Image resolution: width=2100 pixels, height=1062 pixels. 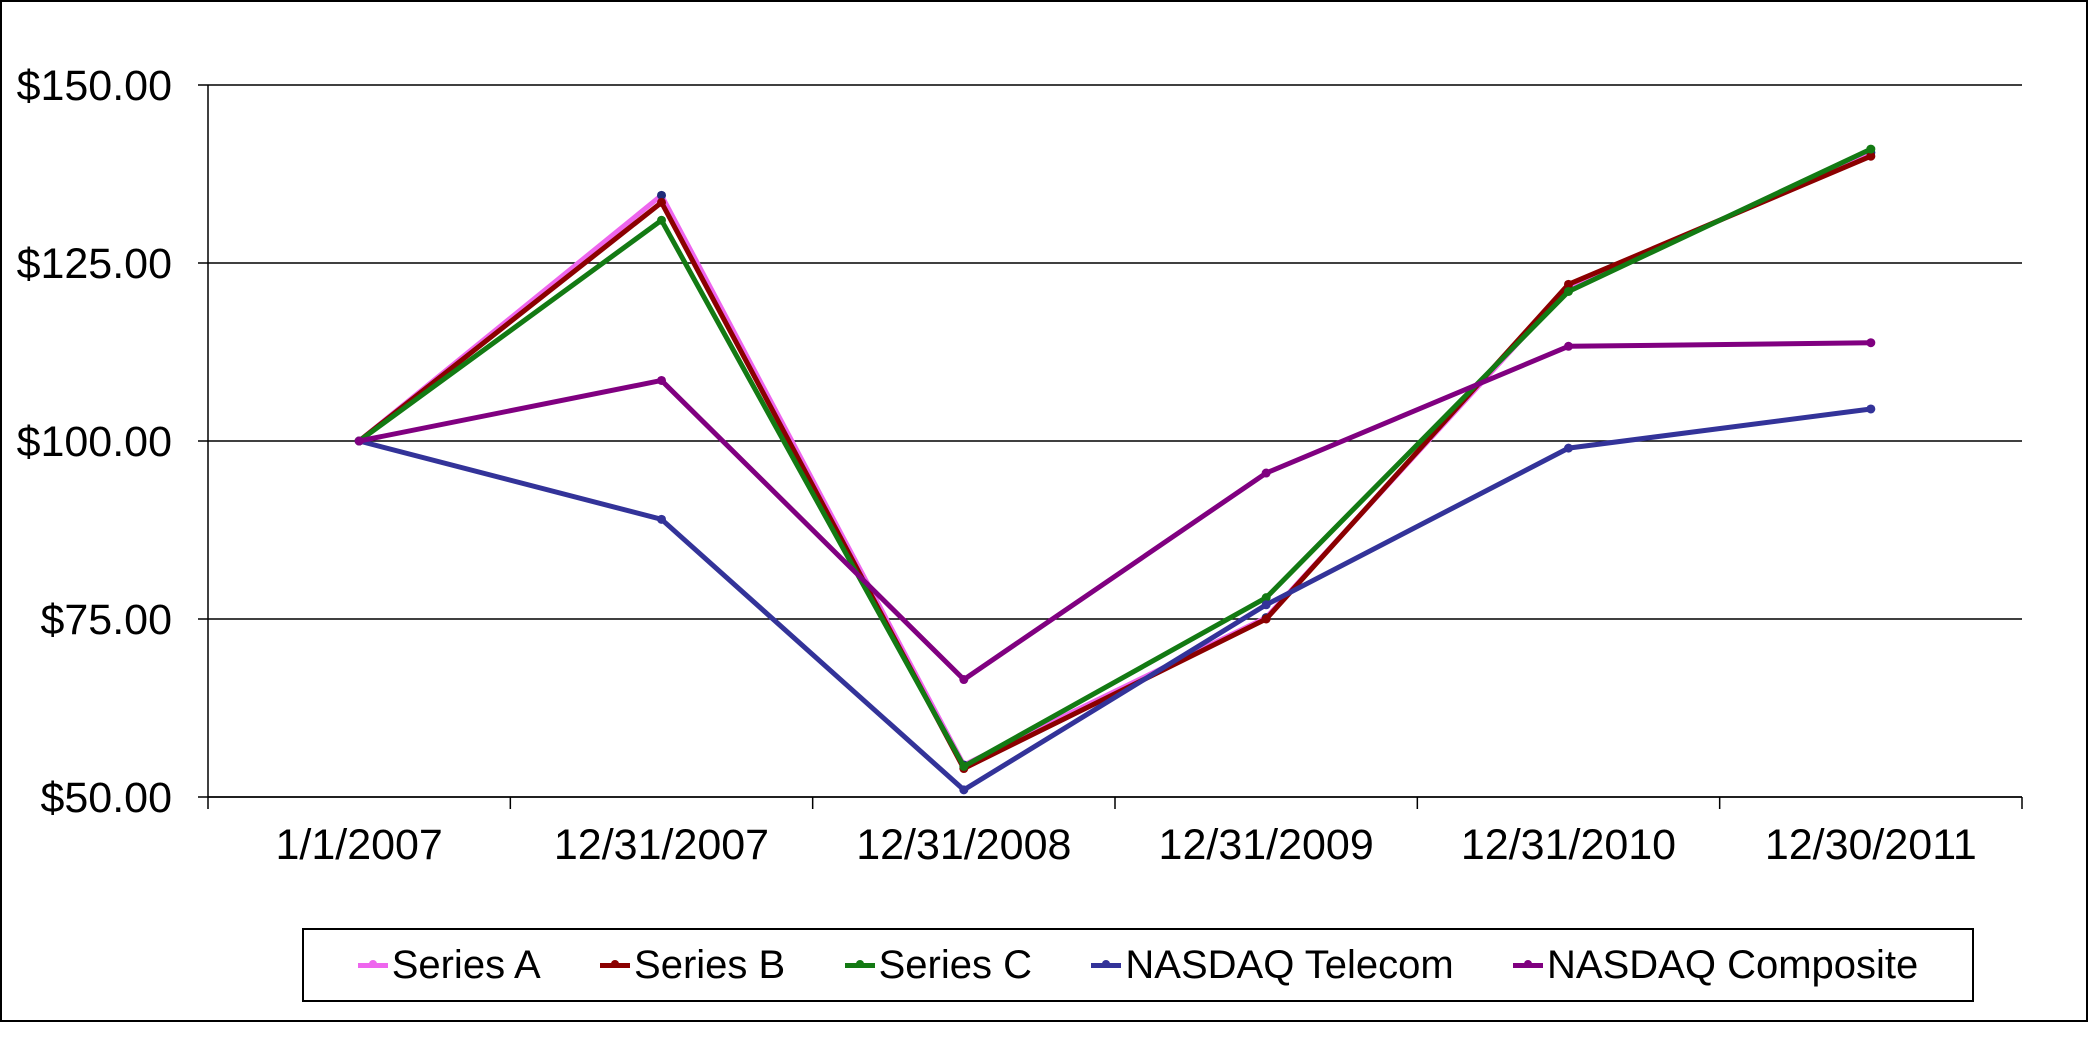 I want to click on legend-item-series-b: Series B, so click(x=692, y=965).